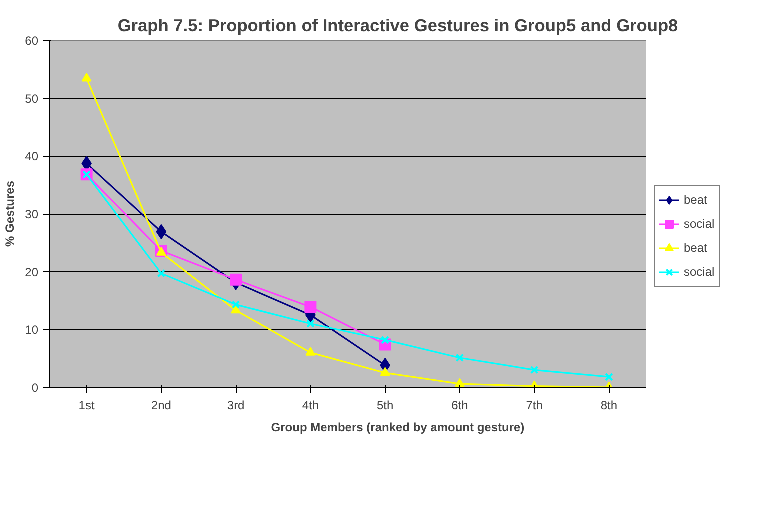 The image size is (784, 517). I want to click on x-tick-label: 8th, so click(609, 405).